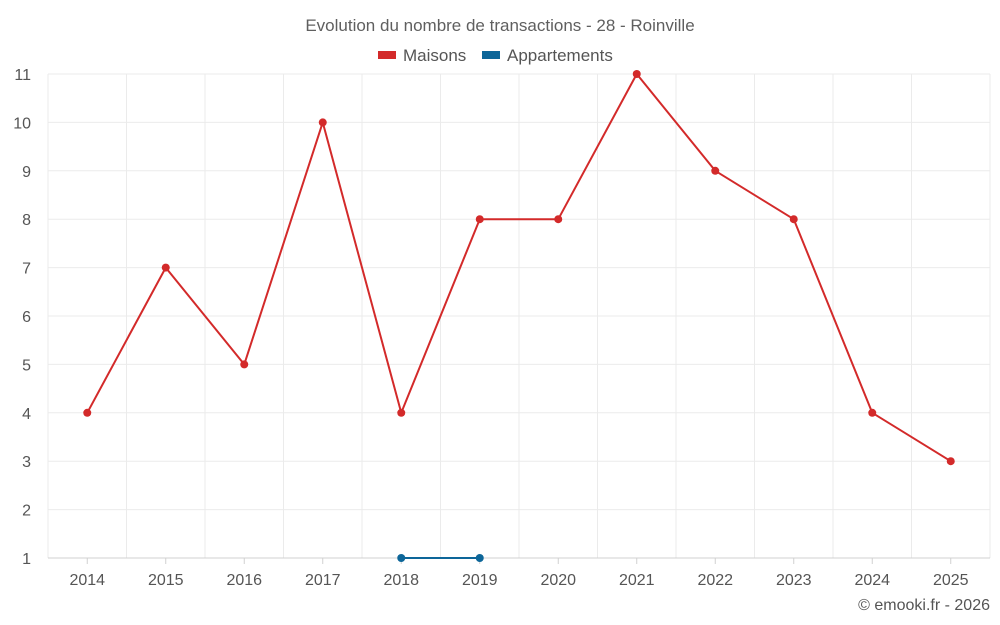 This screenshot has height=625, width=1000. Describe the element at coordinates (26, 462) in the screenshot. I see `y-tick-label: 3` at that location.